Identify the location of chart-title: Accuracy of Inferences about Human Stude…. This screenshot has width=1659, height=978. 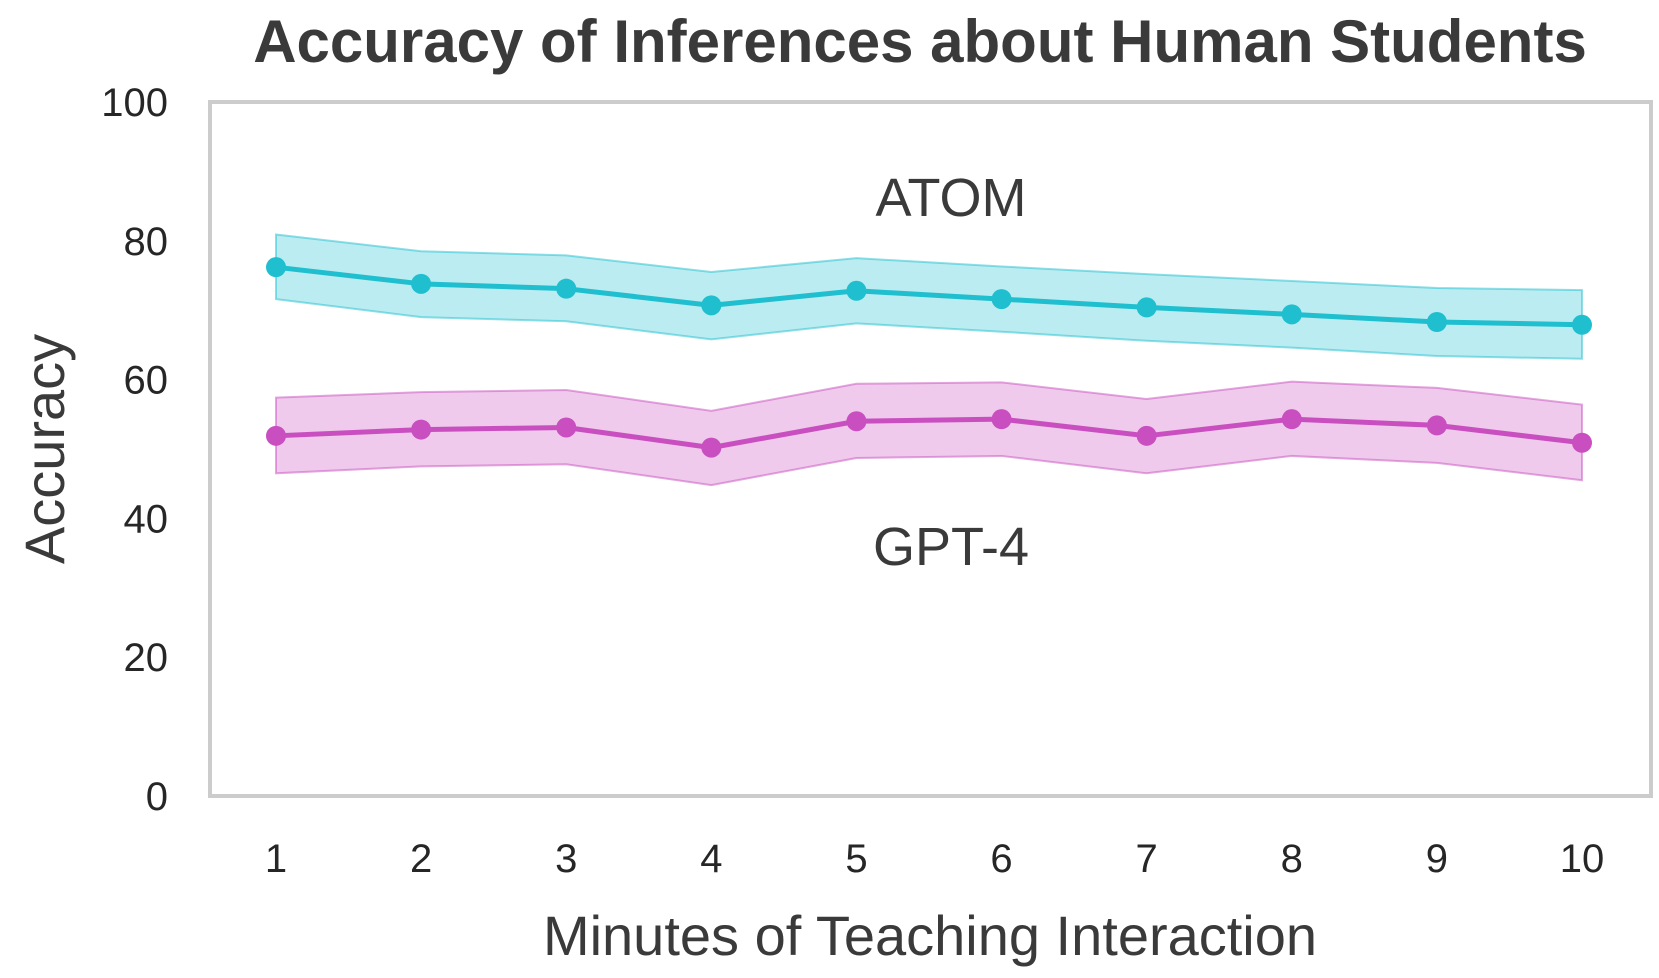
(920, 41).